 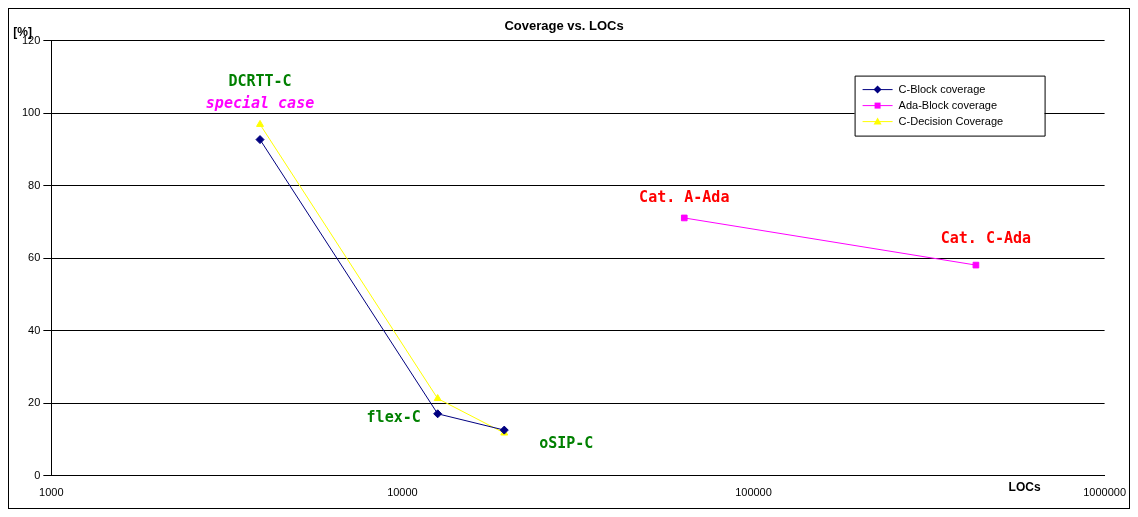 What do you see at coordinates (260, 81) in the screenshot?
I see `annotation: DCRTT-C` at bounding box center [260, 81].